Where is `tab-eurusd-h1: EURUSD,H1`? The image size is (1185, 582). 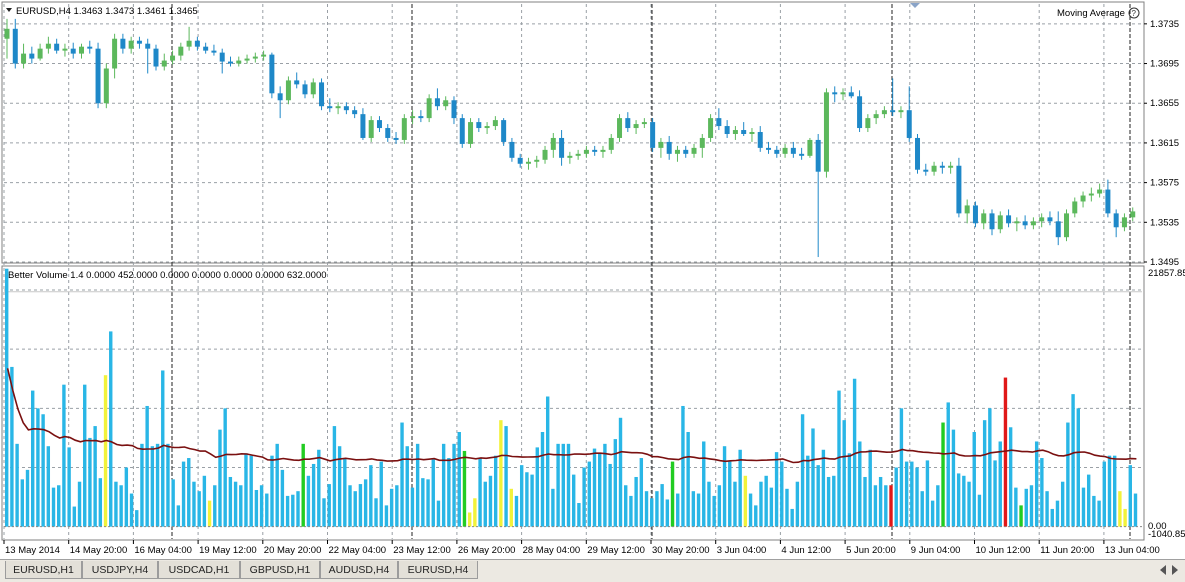 tab-eurusd-h1: EURUSD,H1 is located at coordinates (43, 570).